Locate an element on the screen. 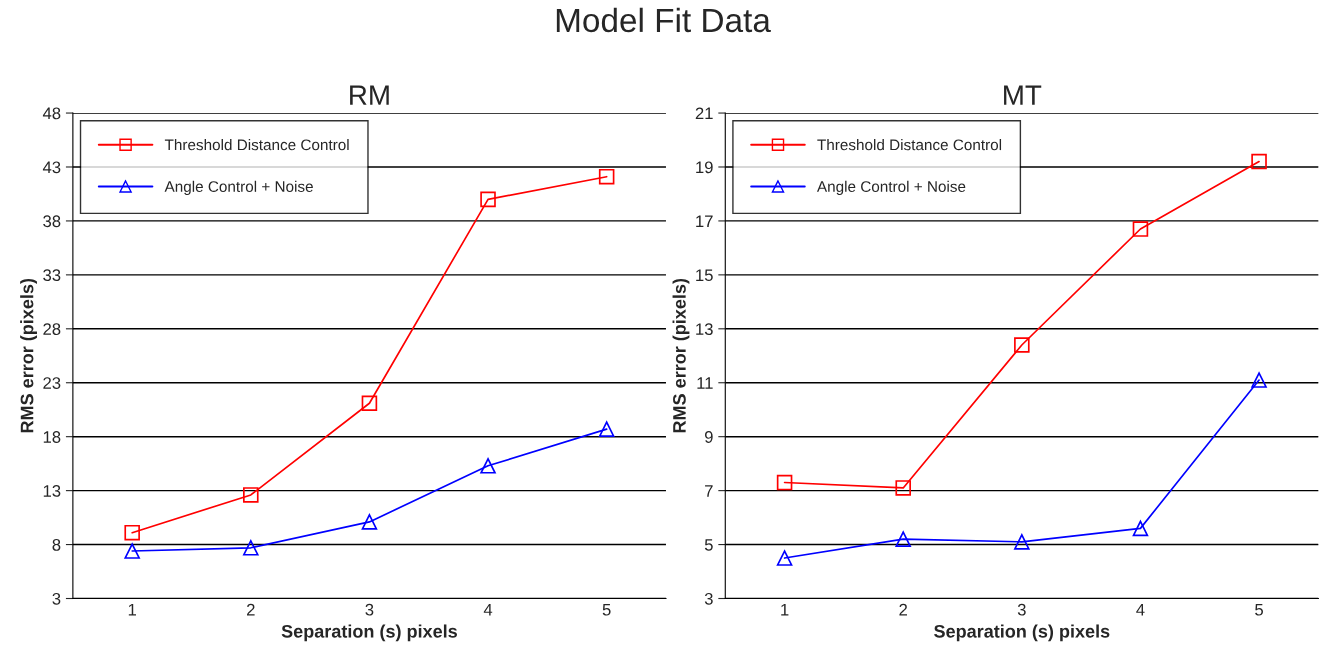 This screenshot has height=665, width=1325. y-tick-label: 8 is located at coordinates (56, 544).